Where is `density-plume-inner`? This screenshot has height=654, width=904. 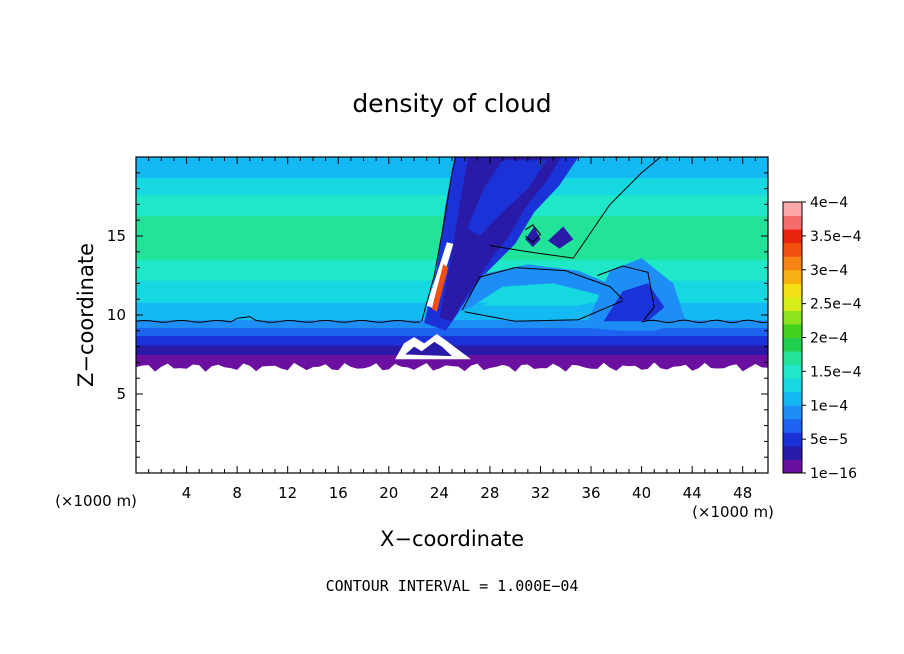
density-plume-inner is located at coordinates (507, 198).